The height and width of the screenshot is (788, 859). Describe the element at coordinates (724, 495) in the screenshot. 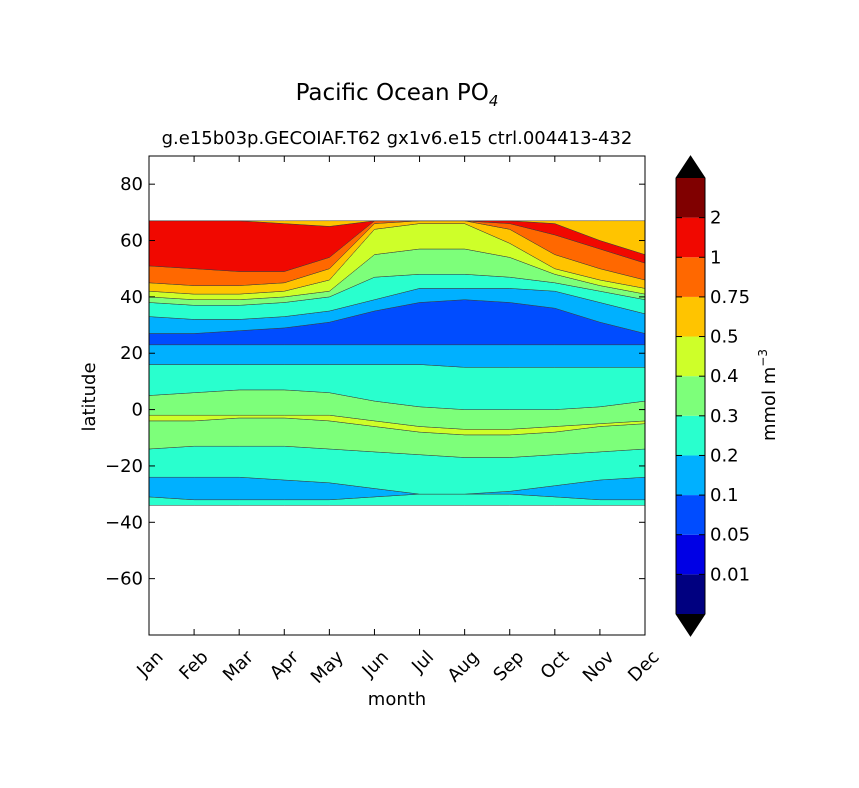

I see `colorbar-tick-label: 0.1` at that location.